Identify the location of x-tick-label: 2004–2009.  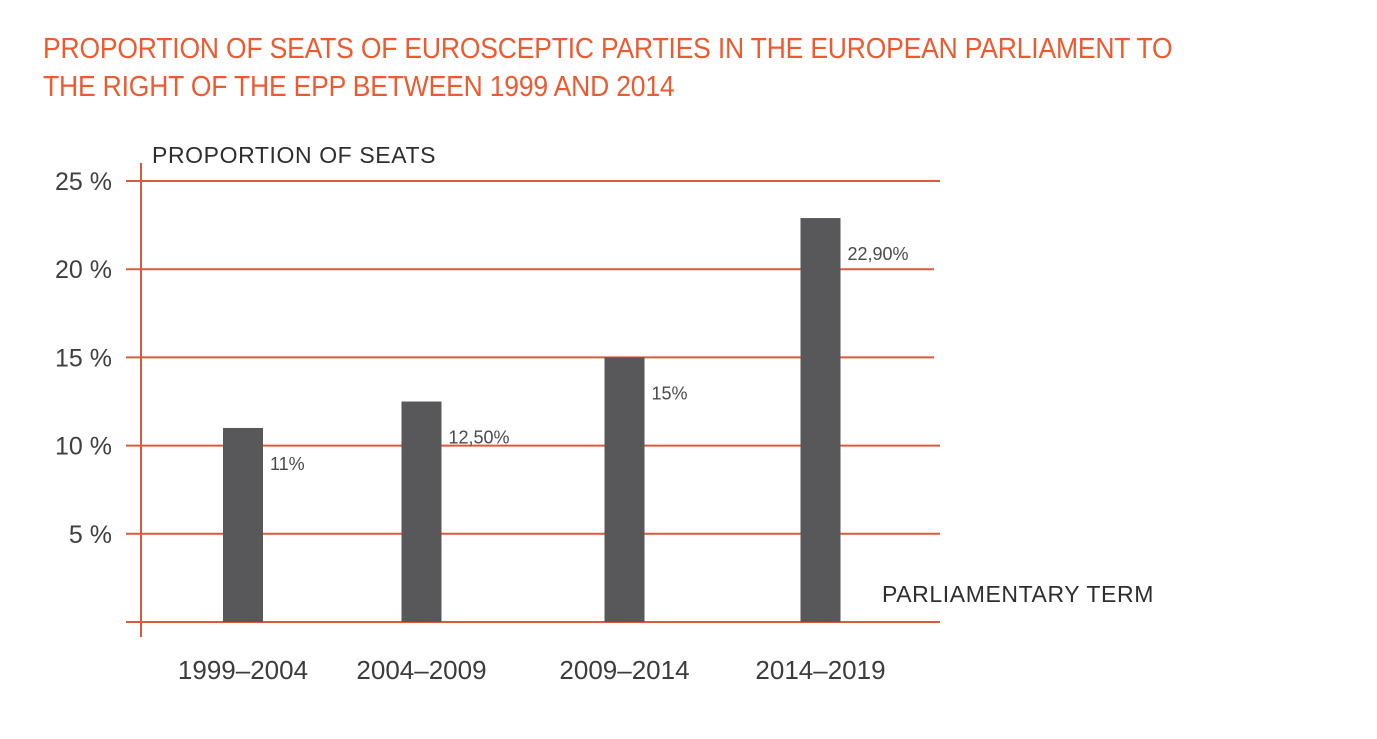
(421, 670).